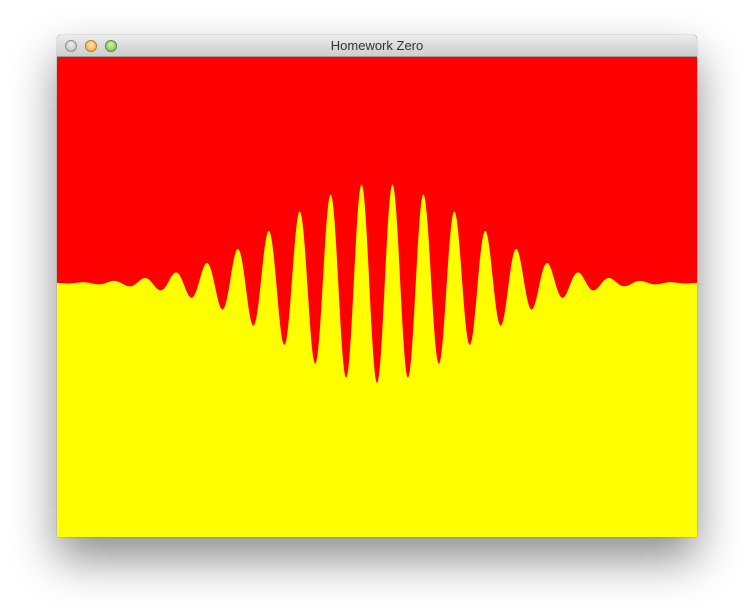 Image resolution: width=754 pixels, height=616 pixels. Describe the element at coordinates (91, 46) in the screenshot. I see `minimize-button-icon` at that location.